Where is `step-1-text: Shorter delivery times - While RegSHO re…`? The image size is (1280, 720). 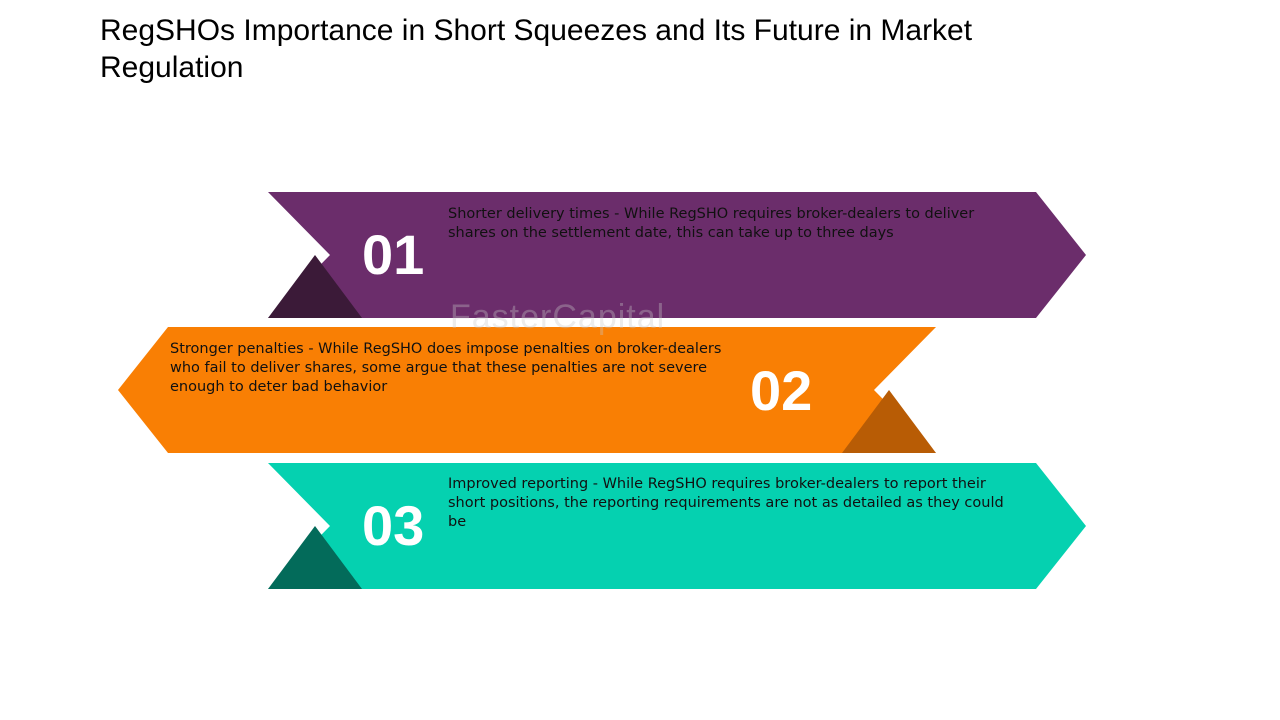 step-1-text: Shorter delivery times - While RegSHO re… is located at coordinates (711, 223).